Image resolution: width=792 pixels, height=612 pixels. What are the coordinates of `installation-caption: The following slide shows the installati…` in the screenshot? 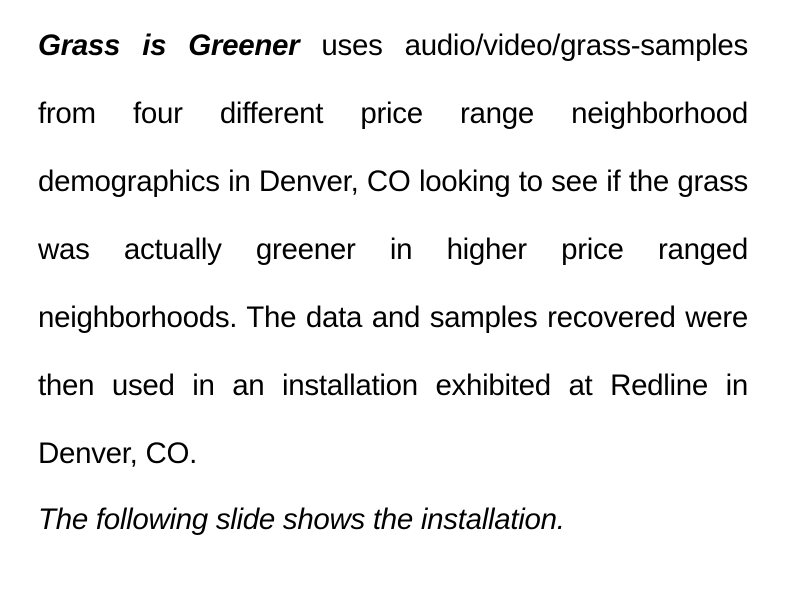 It's located at (301, 519).